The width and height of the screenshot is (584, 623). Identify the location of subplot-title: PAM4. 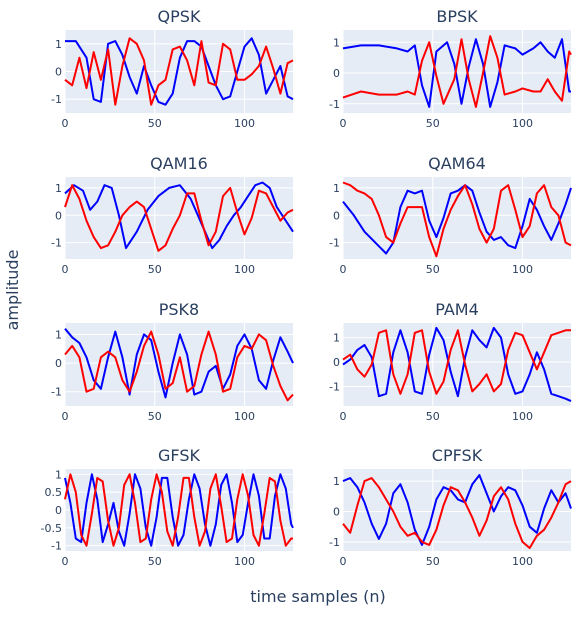
(457, 309).